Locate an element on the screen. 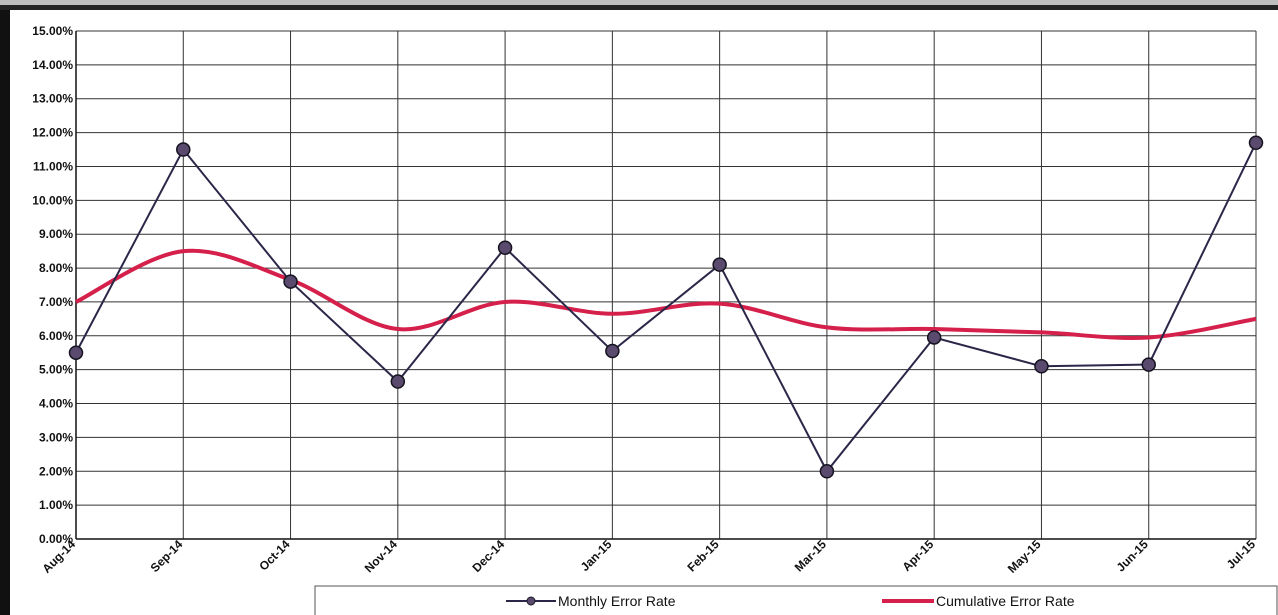 This screenshot has height=615, width=1278. y-tick-label: 6.00% is located at coordinates (56, 336).